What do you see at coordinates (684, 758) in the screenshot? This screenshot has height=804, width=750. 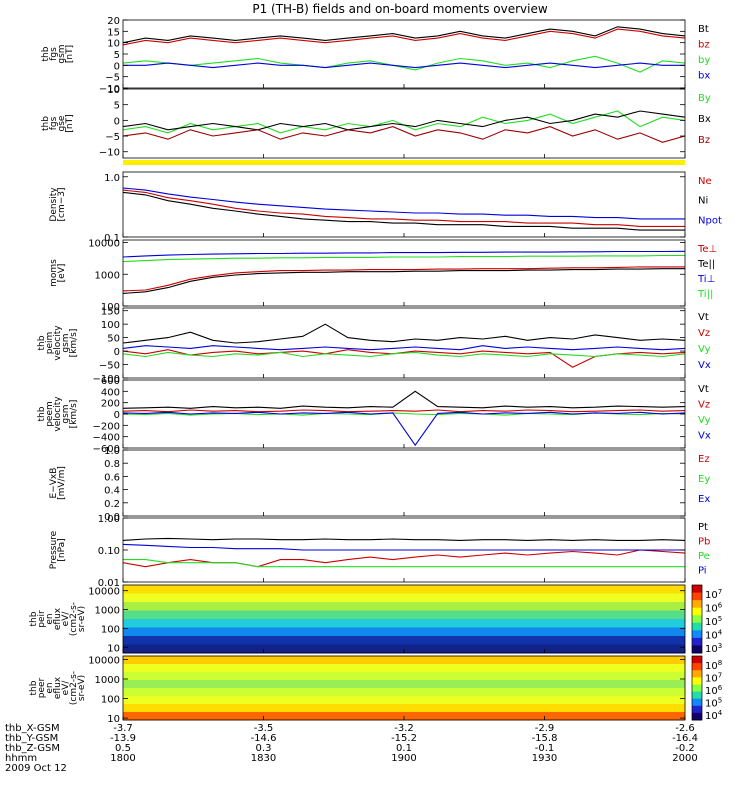 I see `x-tick-label: 2000` at bounding box center [684, 758].